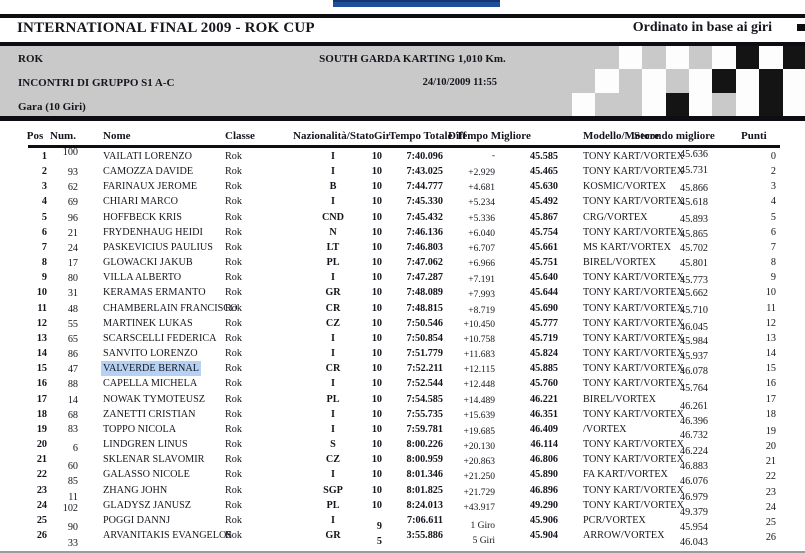 This screenshot has width=805, height=553. What do you see at coordinates (773, 187) in the screenshot?
I see `cell-points: 3` at bounding box center [773, 187].